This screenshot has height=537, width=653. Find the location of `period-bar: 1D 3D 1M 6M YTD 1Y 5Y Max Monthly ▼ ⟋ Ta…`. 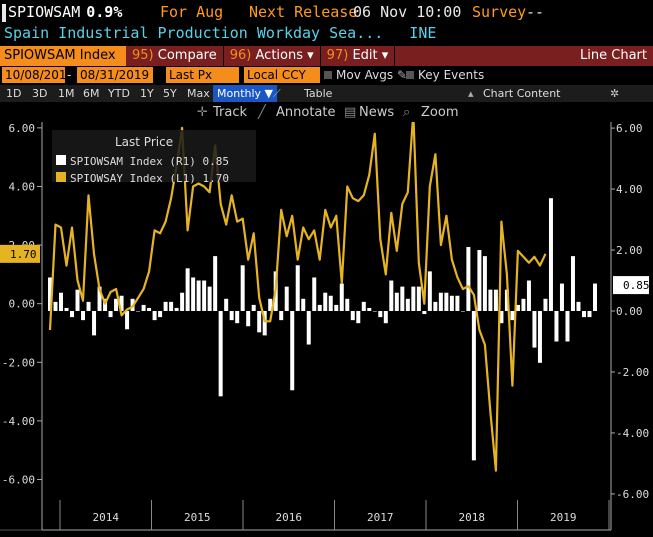

period-bar: 1D 3D 1M 6M YTD 1Y 5Y Max Monthly ▼ ⟋ Ta… is located at coordinates (326, 93).